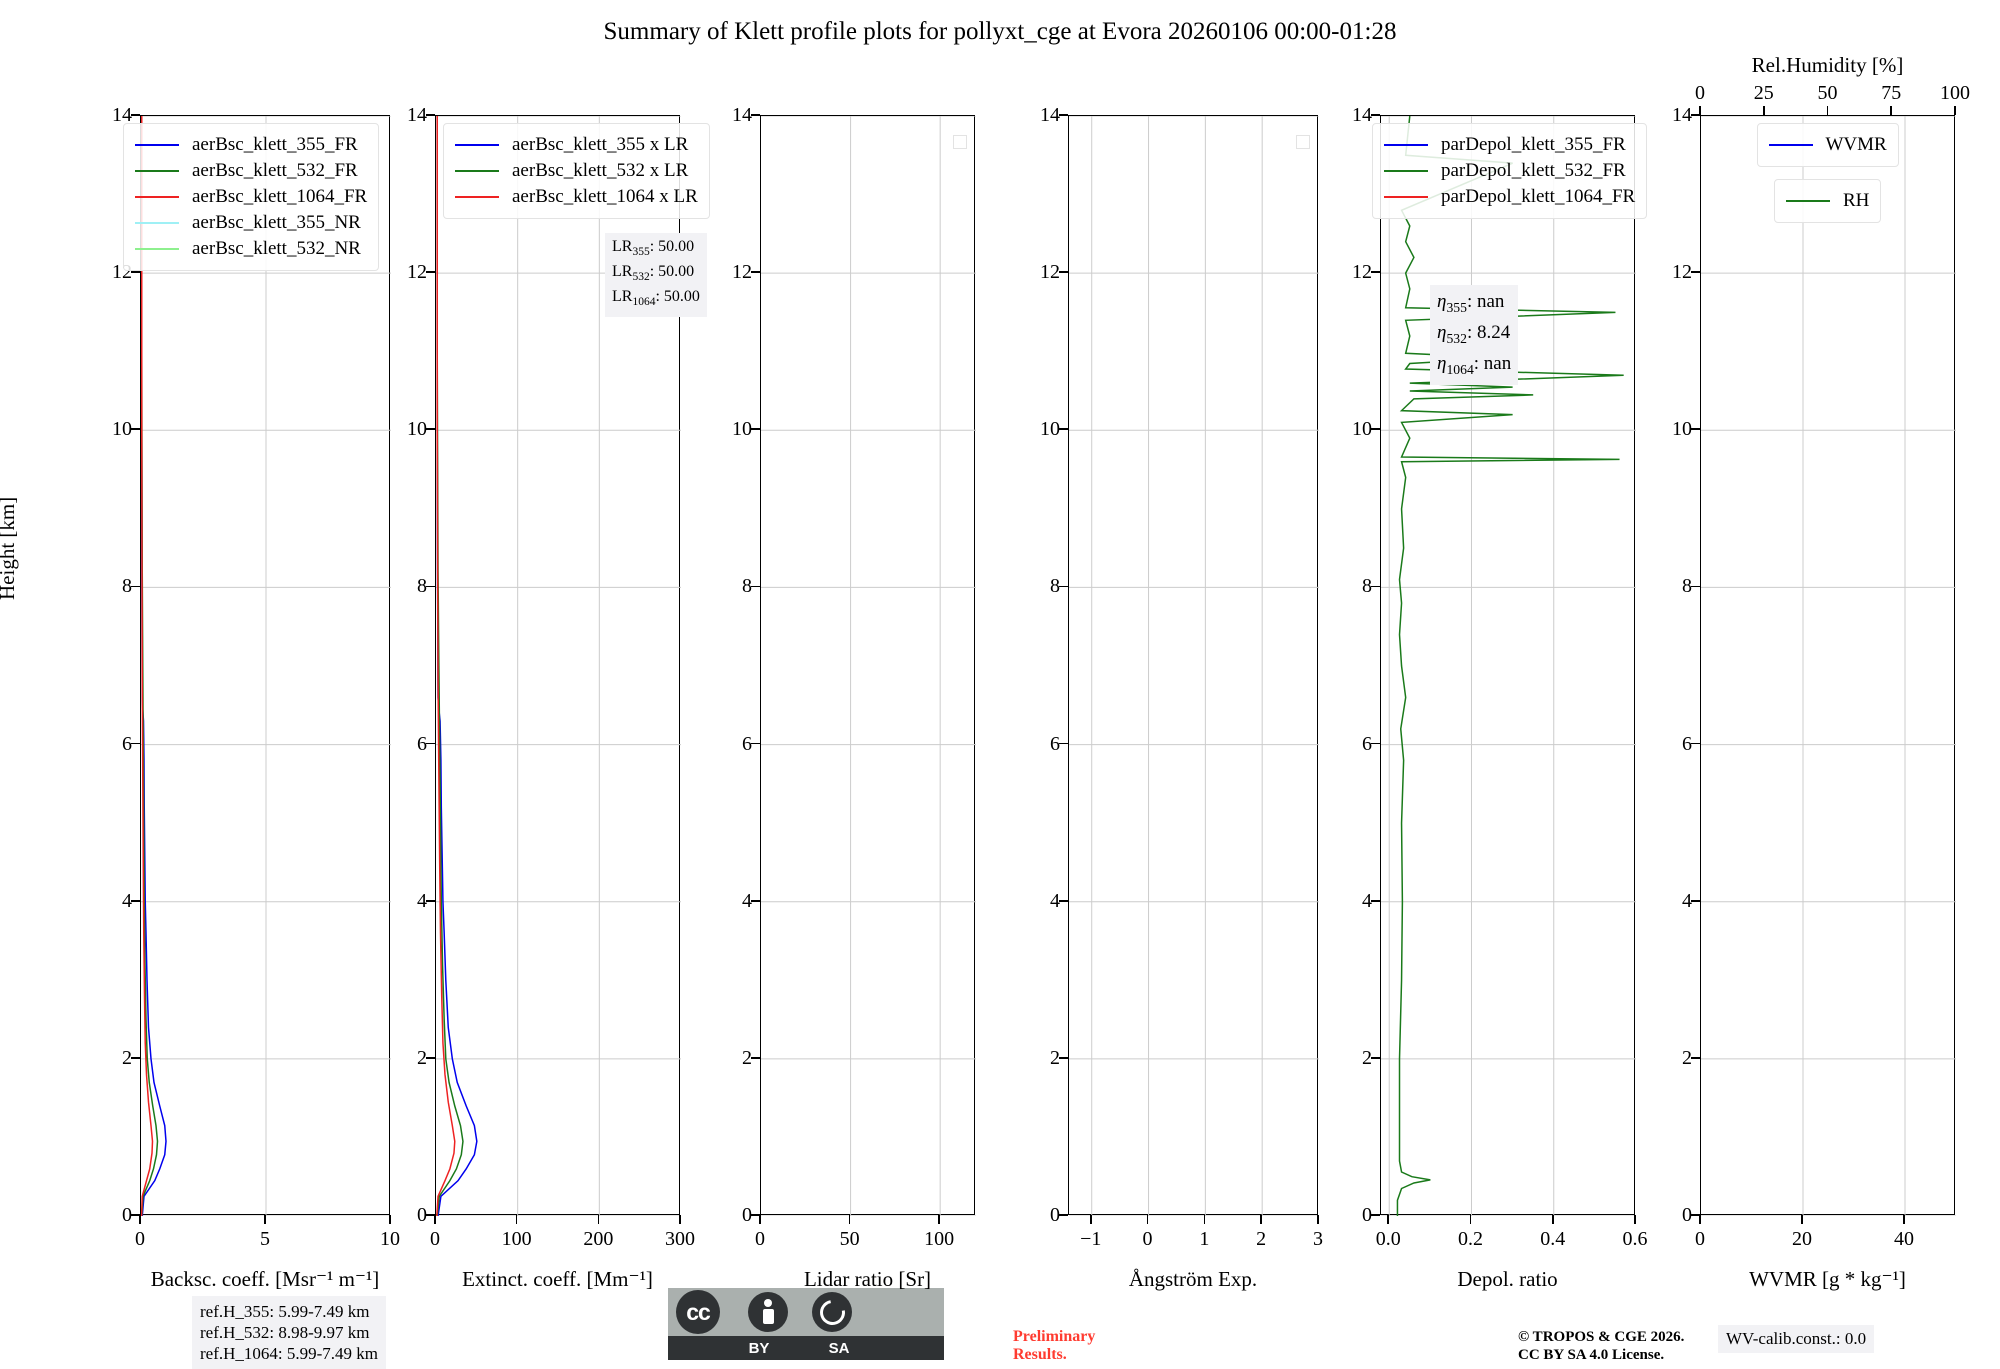  I want to click on legend-item: RH, so click(1827, 201).